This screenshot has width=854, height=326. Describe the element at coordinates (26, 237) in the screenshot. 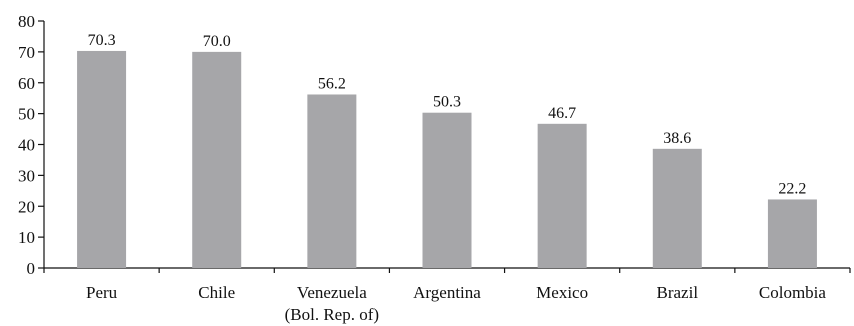

I see `y-tick-label: 10` at that location.